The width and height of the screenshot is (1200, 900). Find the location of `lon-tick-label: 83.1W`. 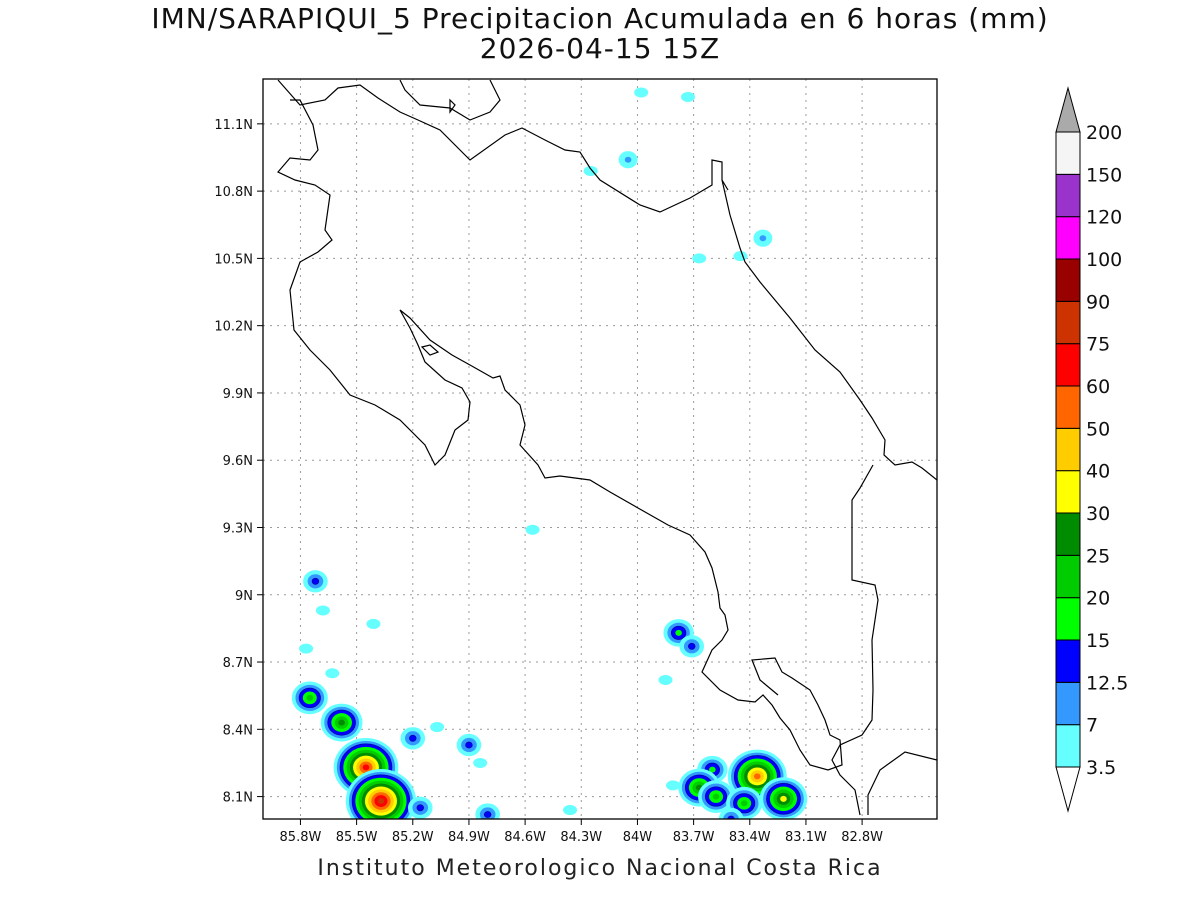

lon-tick-label: 83.1W is located at coordinates (806, 837).